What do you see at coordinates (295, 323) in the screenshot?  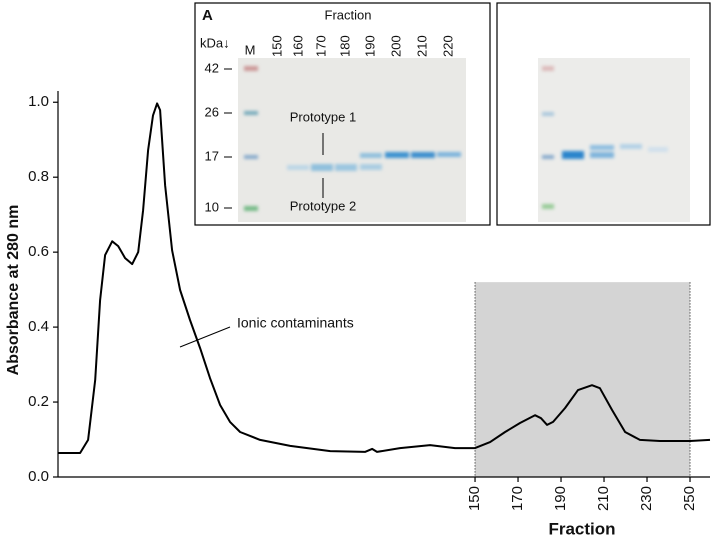 I see `annotation: Ionic contaminants` at bounding box center [295, 323].